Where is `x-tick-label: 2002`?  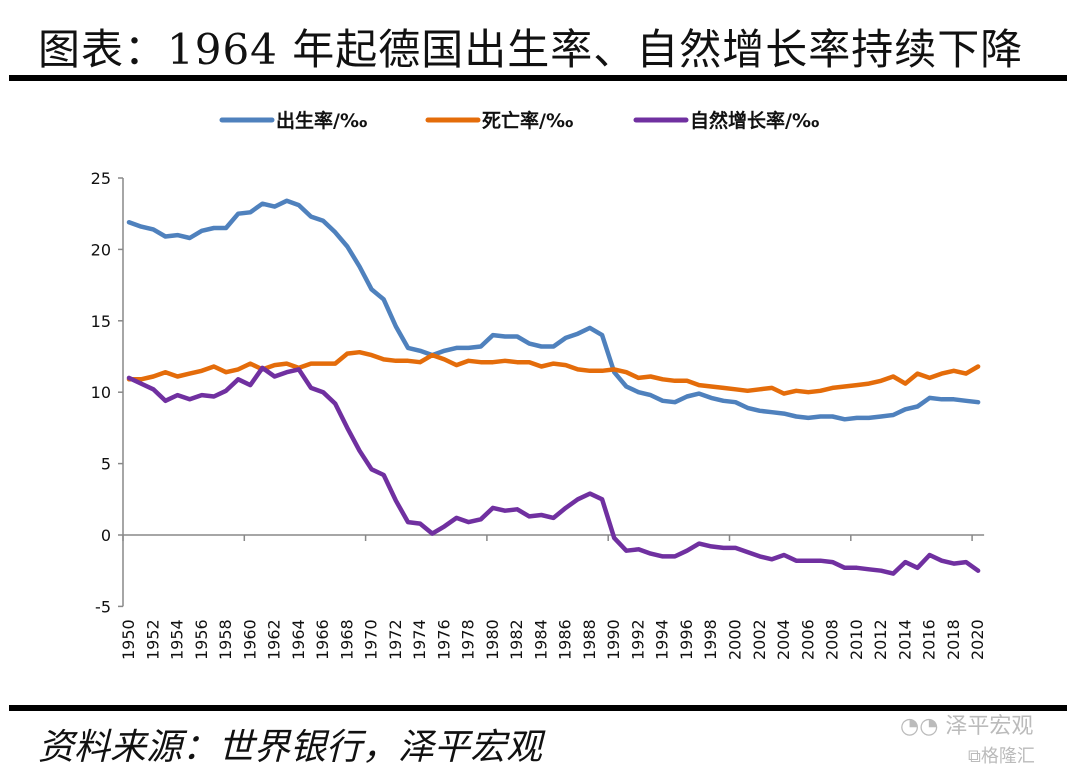 x-tick-label: 2002 is located at coordinates (759, 639).